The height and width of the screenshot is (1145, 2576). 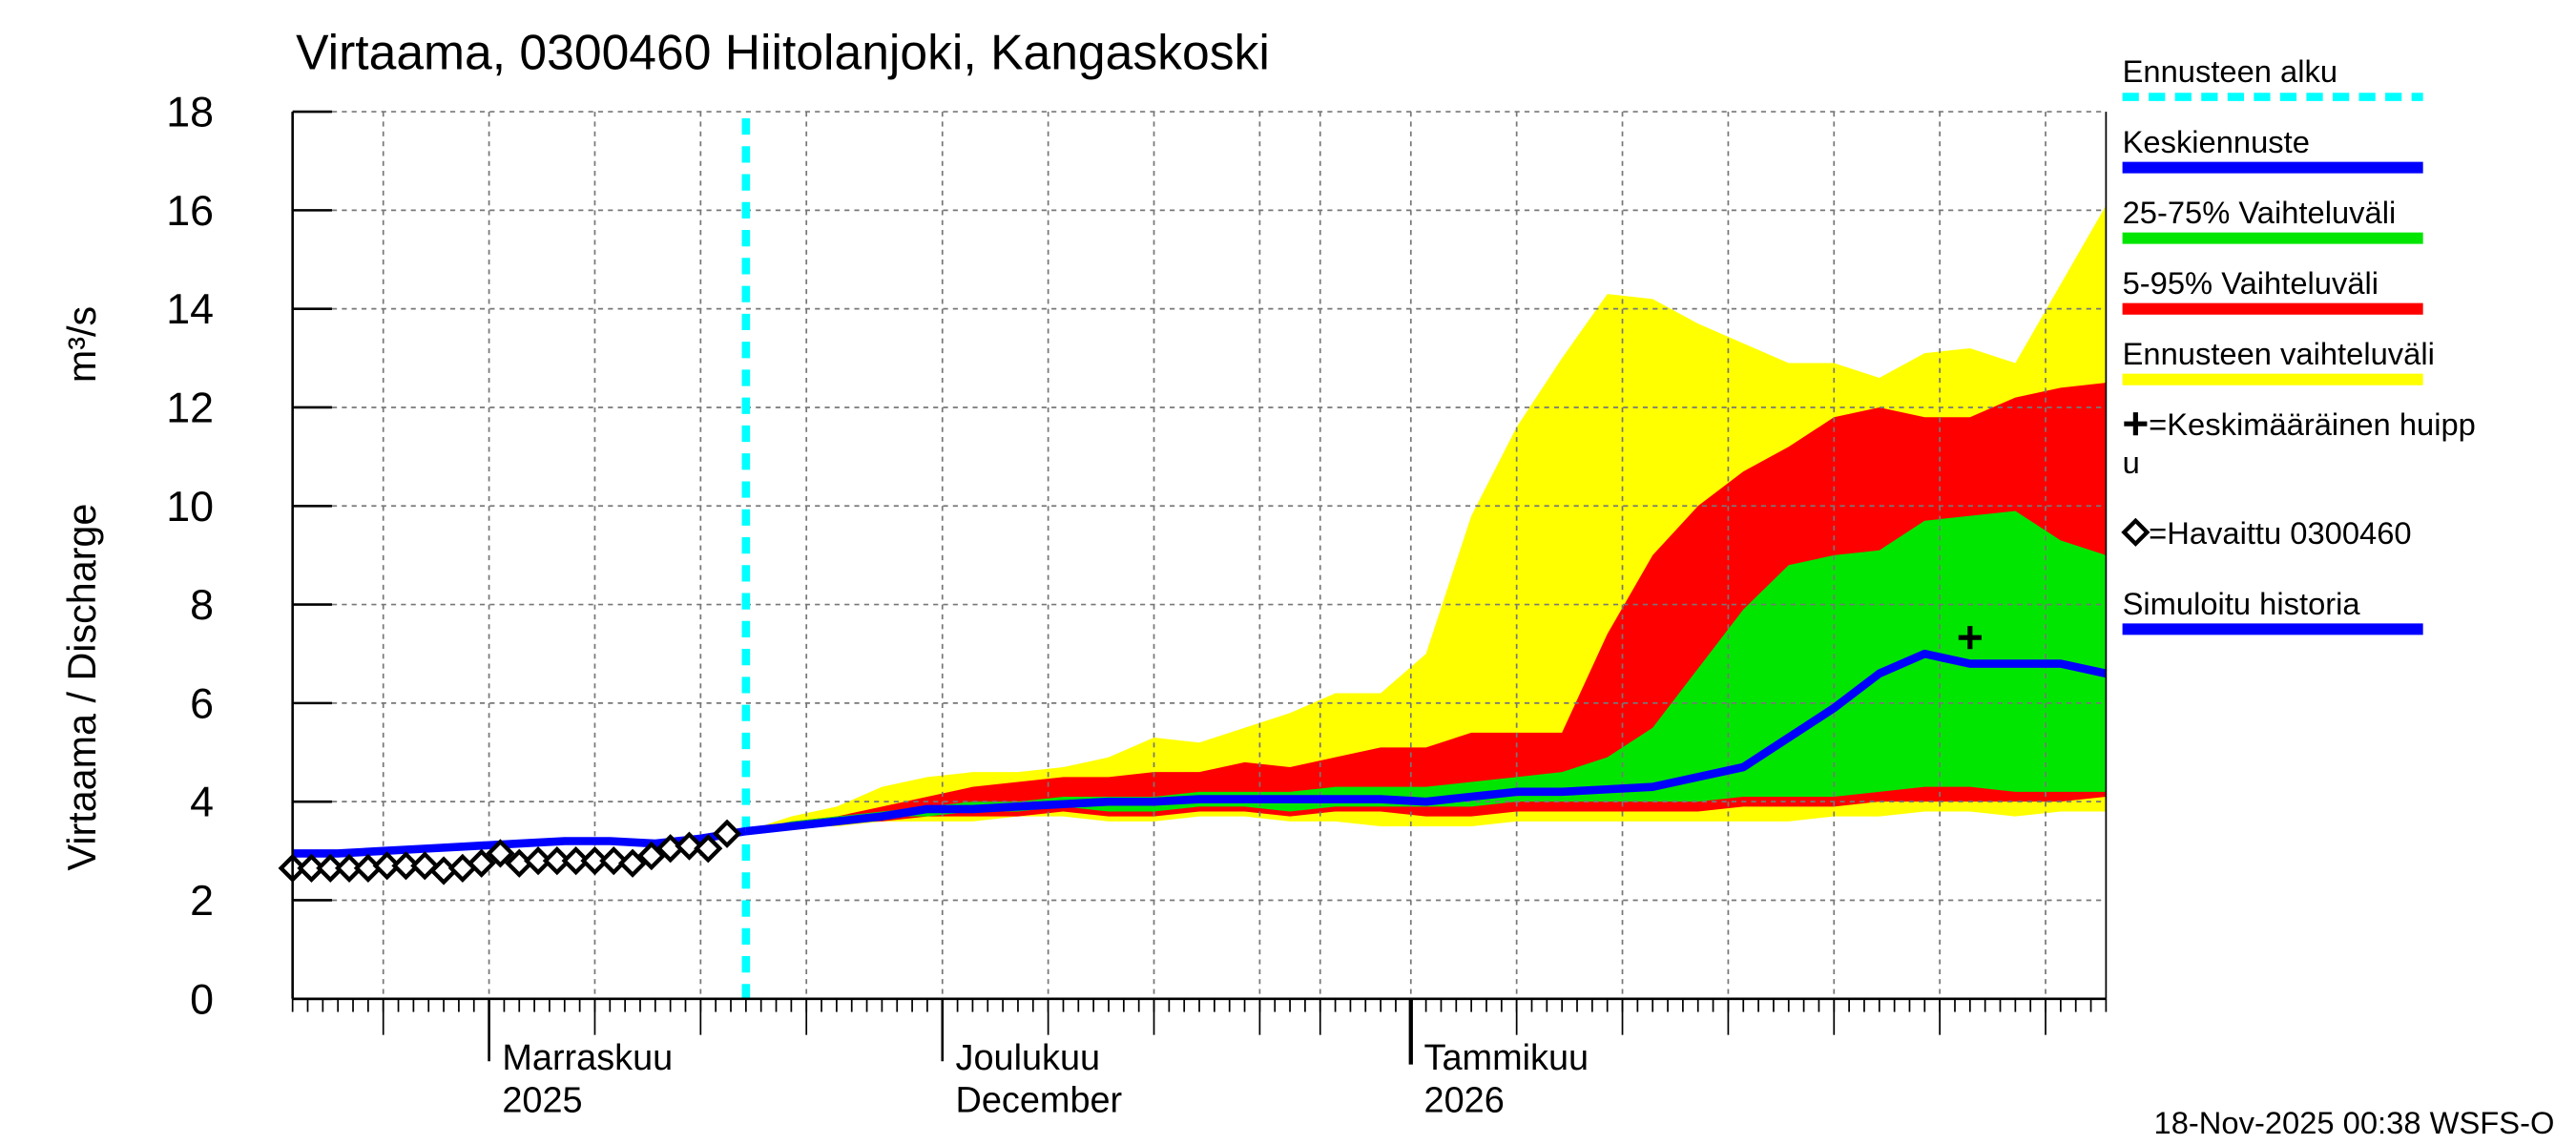 What do you see at coordinates (2260, 212) in the screenshot?
I see `legend-label: 25-75% Vaihteluväli` at bounding box center [2260, 212].